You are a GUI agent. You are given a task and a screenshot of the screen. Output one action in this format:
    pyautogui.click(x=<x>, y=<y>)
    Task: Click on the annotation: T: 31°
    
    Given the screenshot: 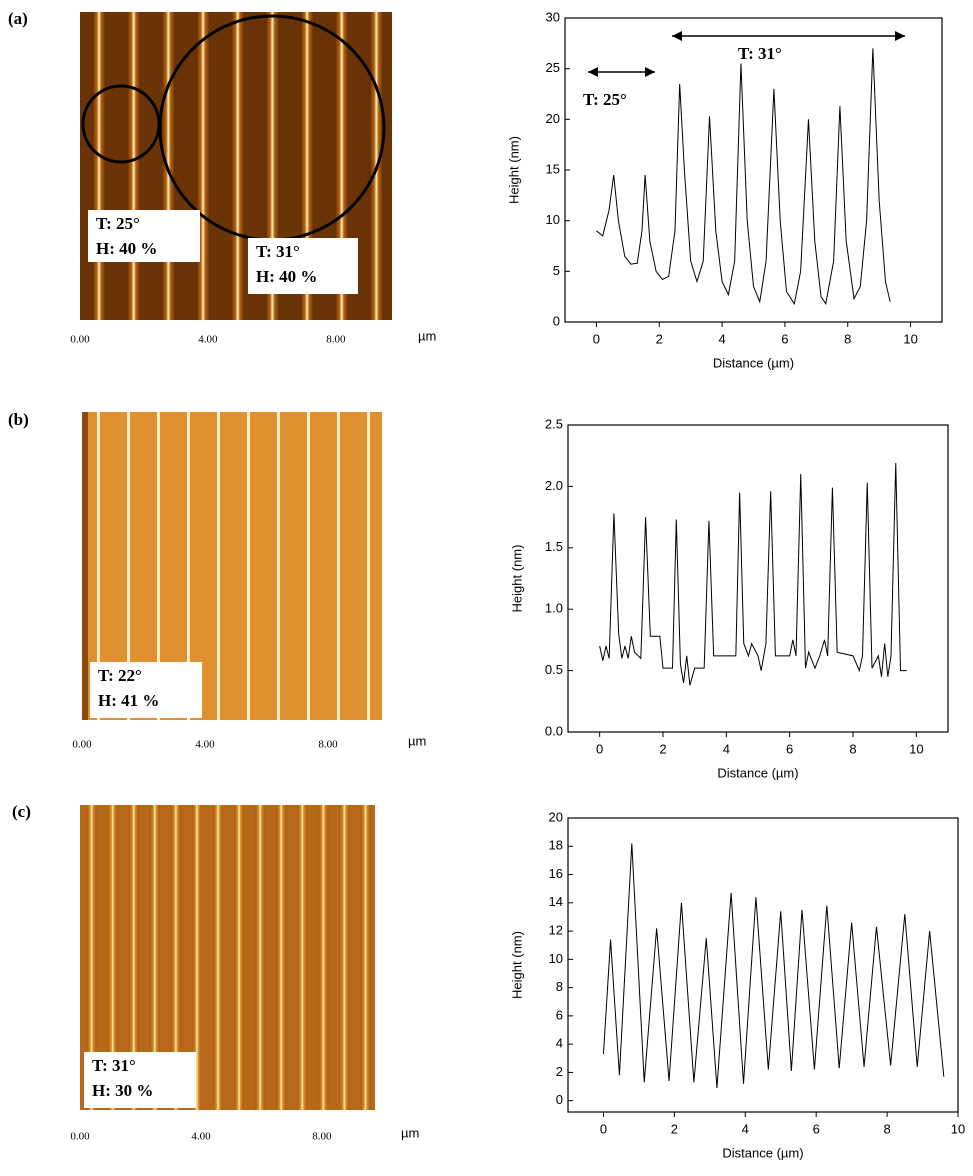 What is the action you would take?
    pyautogui.click(x=760, y=53)
    